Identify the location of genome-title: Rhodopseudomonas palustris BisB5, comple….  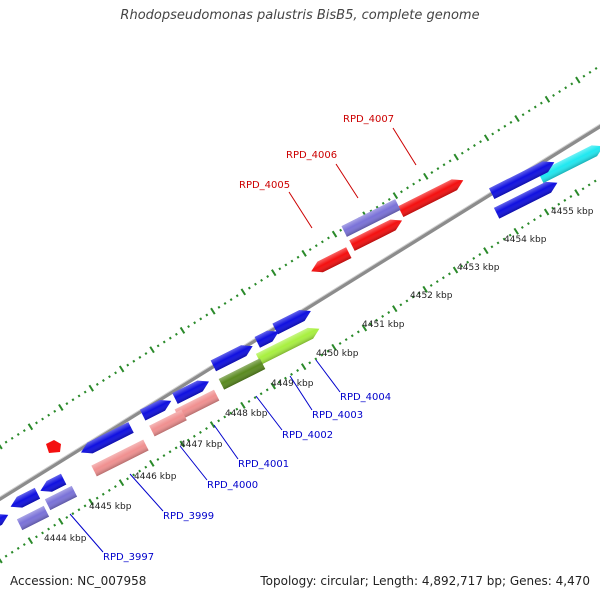
(300, 15).